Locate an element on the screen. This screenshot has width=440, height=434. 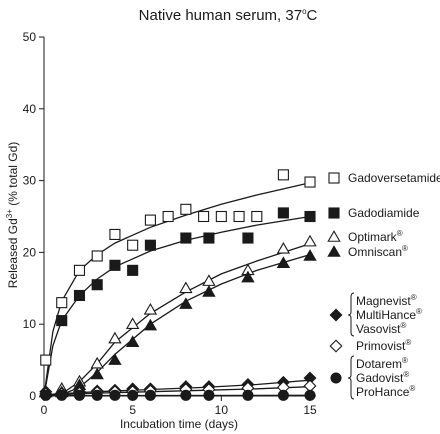
y-tick-label: 50 is located at coordinates (30, 37).